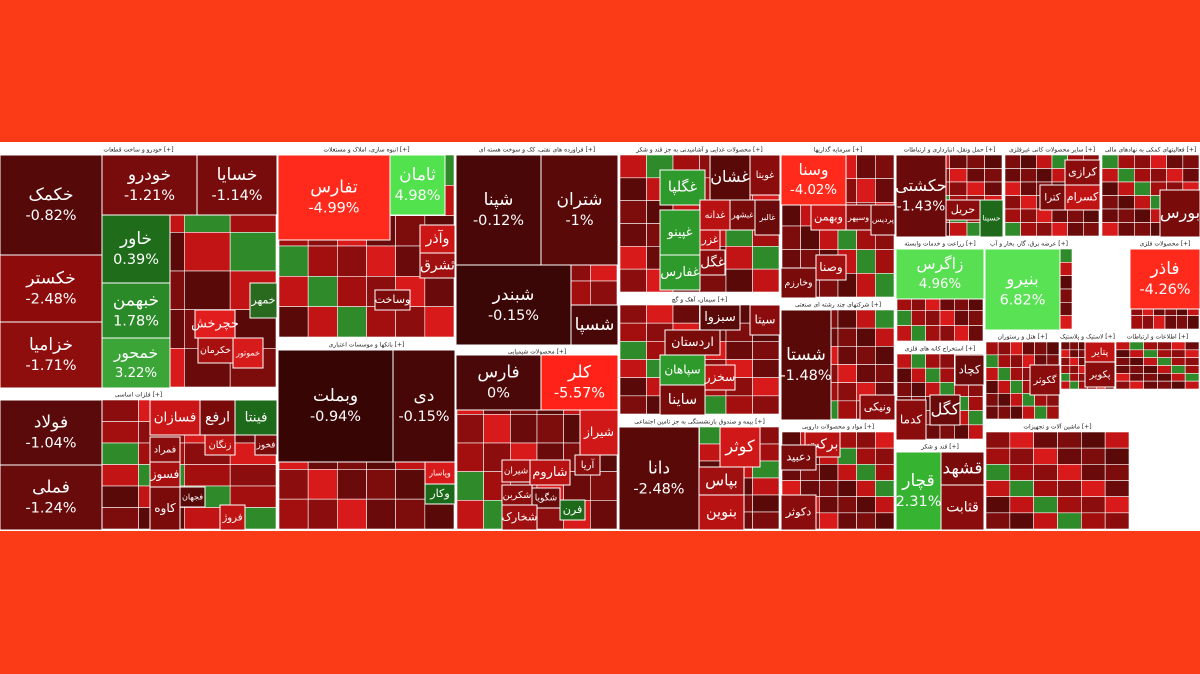 This screenshot has height=674, width=1200. Describe the element at coordinates (1087, 337) in the screenshot. I see `sector-title: لاستیک و پلاستیک [+]` at that location.